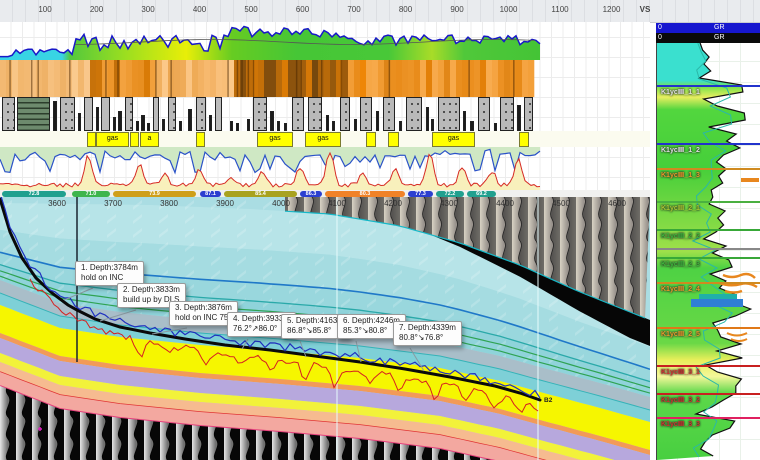  What do you see at coordinates (548, 400) in the screenshot?
I see `target-point-label: B2` at bounding box center [548, 400].